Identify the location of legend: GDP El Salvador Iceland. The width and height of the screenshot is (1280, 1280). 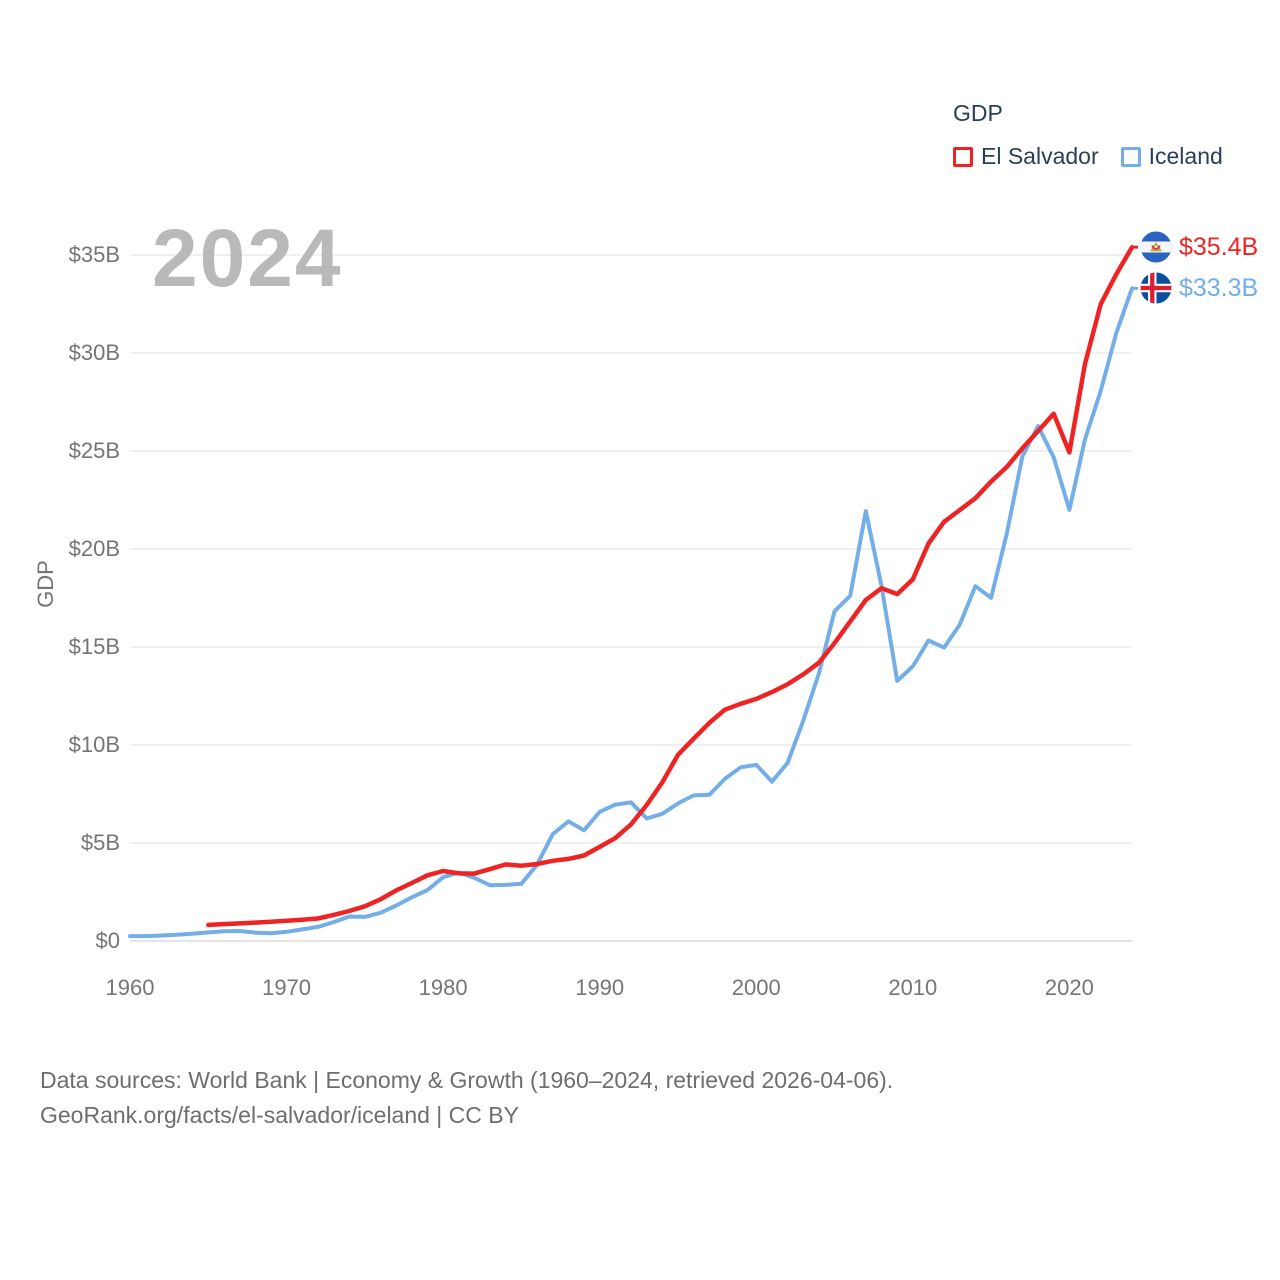
(1088, 135).